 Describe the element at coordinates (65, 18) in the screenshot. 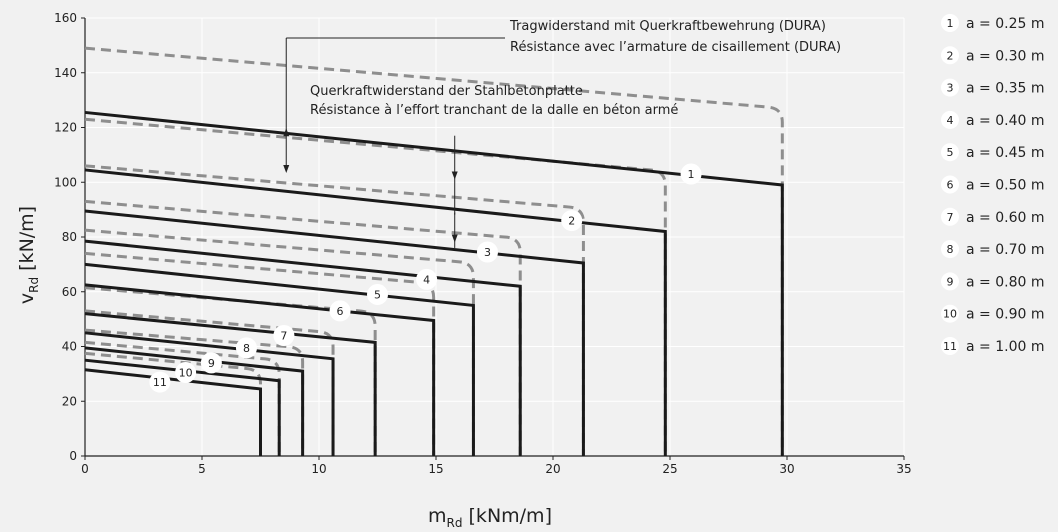

I see `y-tick-label: 160` at that location.